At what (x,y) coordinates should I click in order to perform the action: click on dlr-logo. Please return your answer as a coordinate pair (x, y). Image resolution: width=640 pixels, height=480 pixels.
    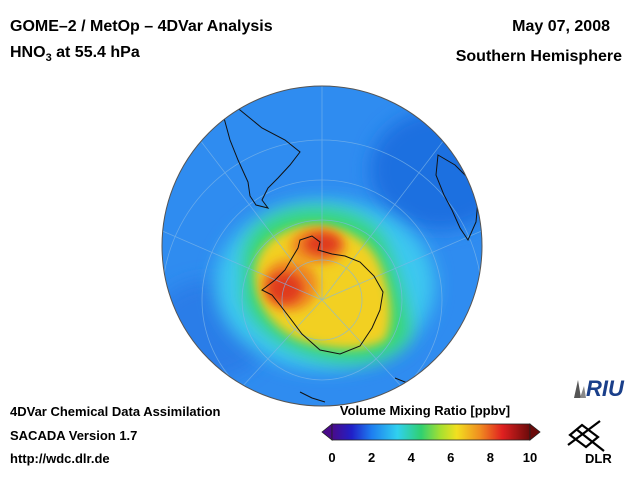
    Looking at the image, I should click on (586, 436).